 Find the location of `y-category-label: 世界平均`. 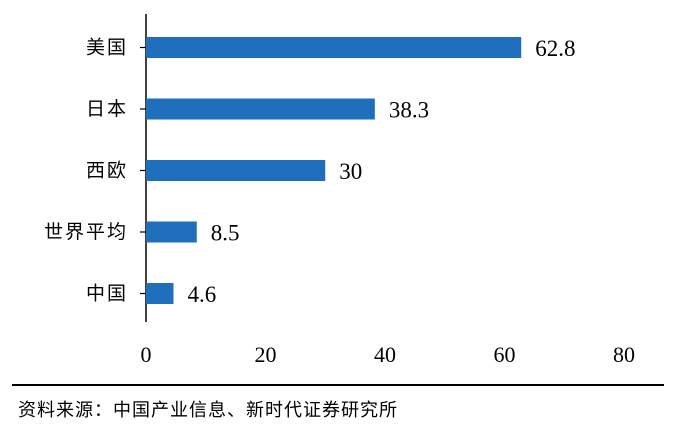

y-category-label: 世界平均 is located at coordinates (86, 232).